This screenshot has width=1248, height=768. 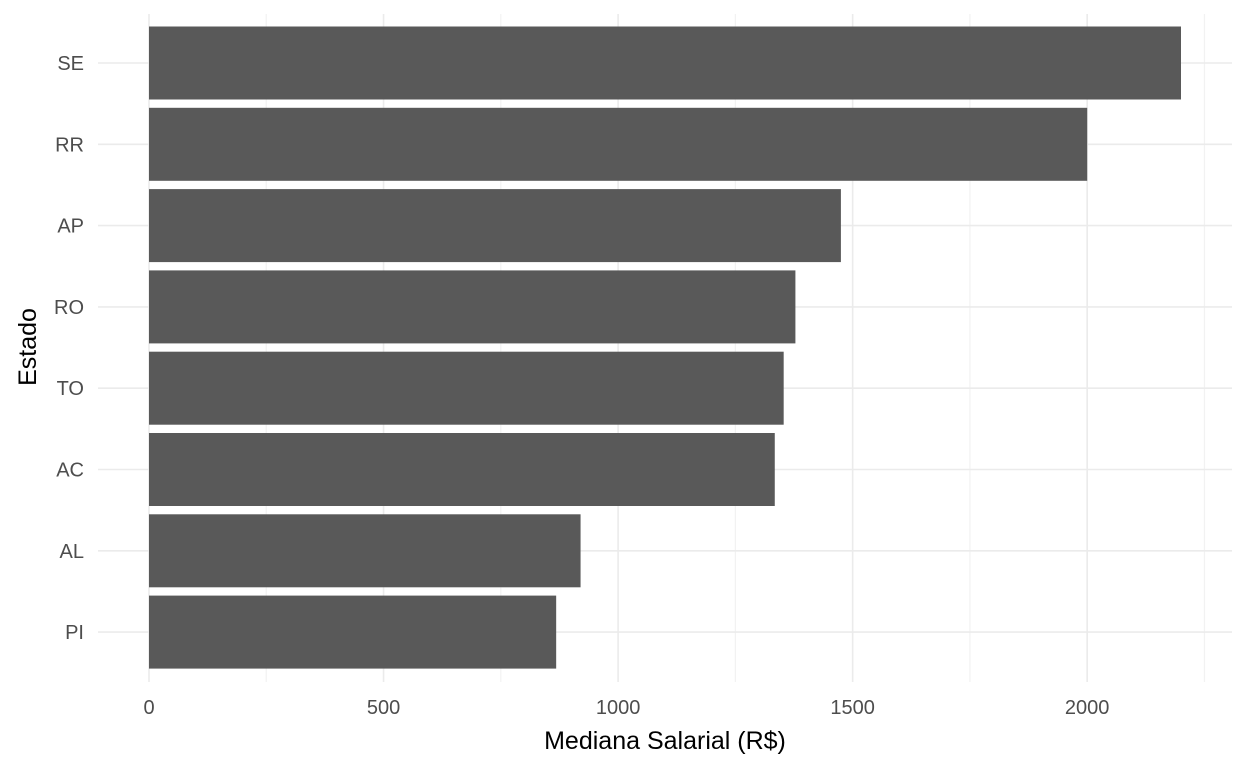 I want to click on bar-rr, so click(x=618, y=144).